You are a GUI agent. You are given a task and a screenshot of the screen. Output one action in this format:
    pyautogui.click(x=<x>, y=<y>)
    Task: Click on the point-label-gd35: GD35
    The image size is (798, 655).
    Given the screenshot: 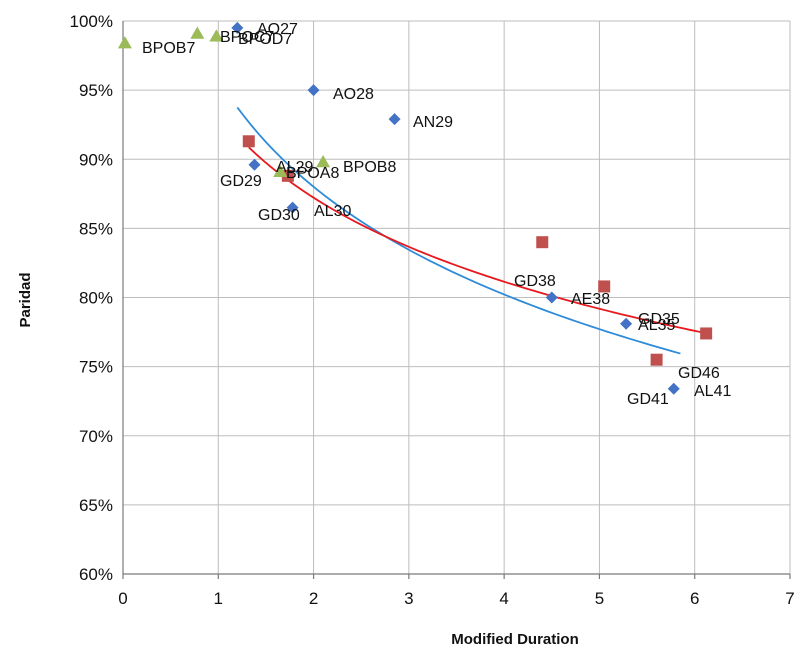 What is the action you would take?
    pyautogui.click(x=659, y=319)
    